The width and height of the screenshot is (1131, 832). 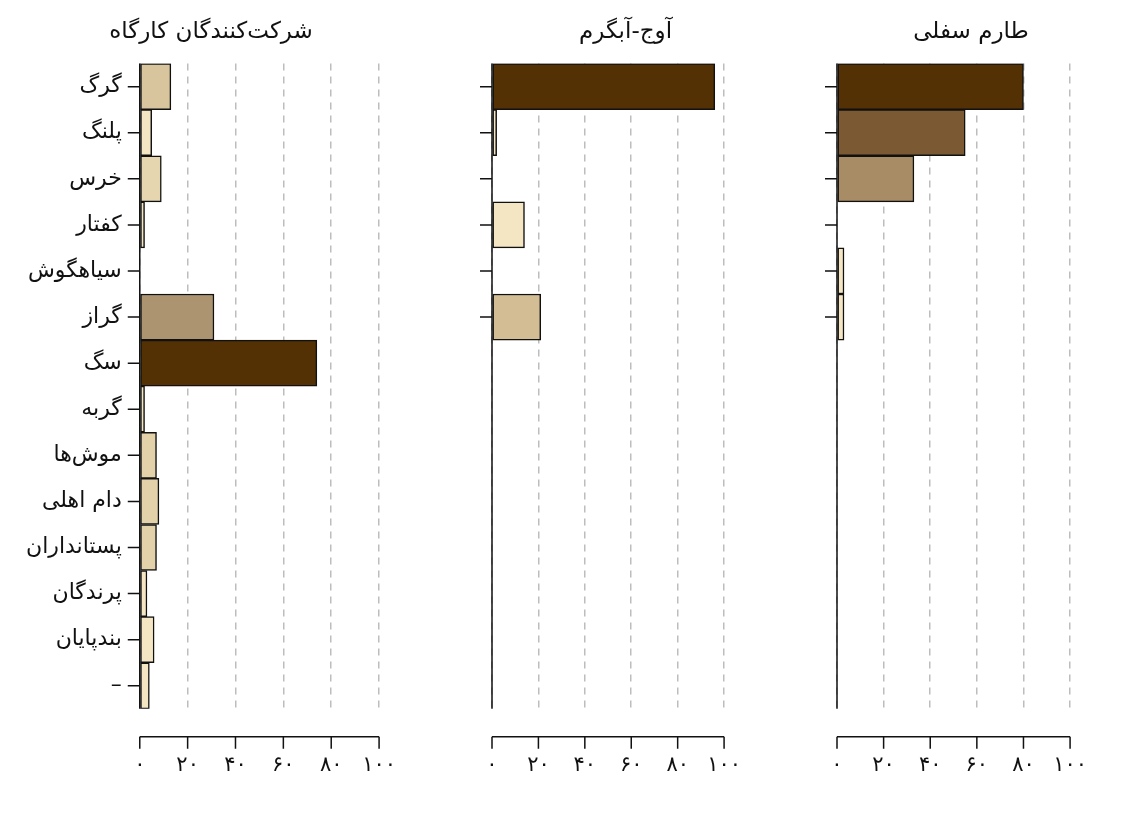 I want to click on y-tick-label: –, so click(x=116, y=684).